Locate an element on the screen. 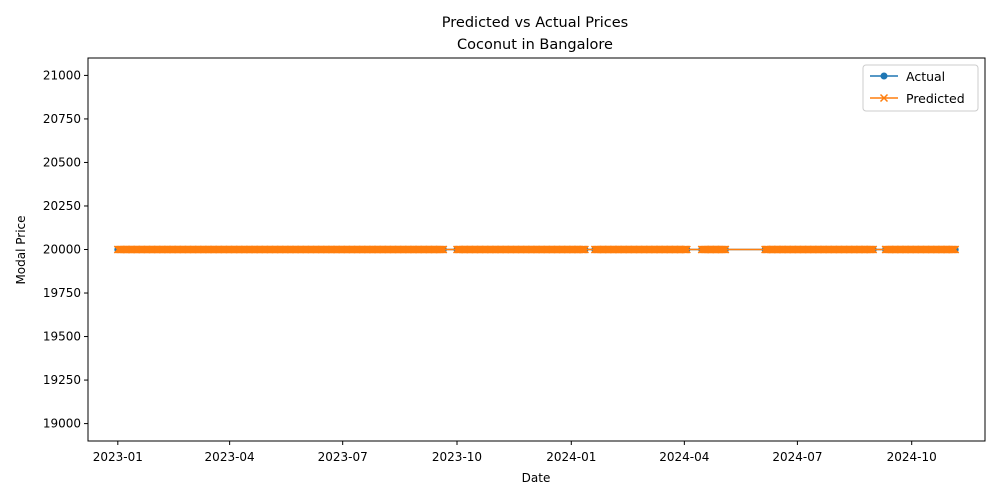 The width and height of the screenshot is (1000, 500). series-markers-predicted is located at coordinates (536, 249).